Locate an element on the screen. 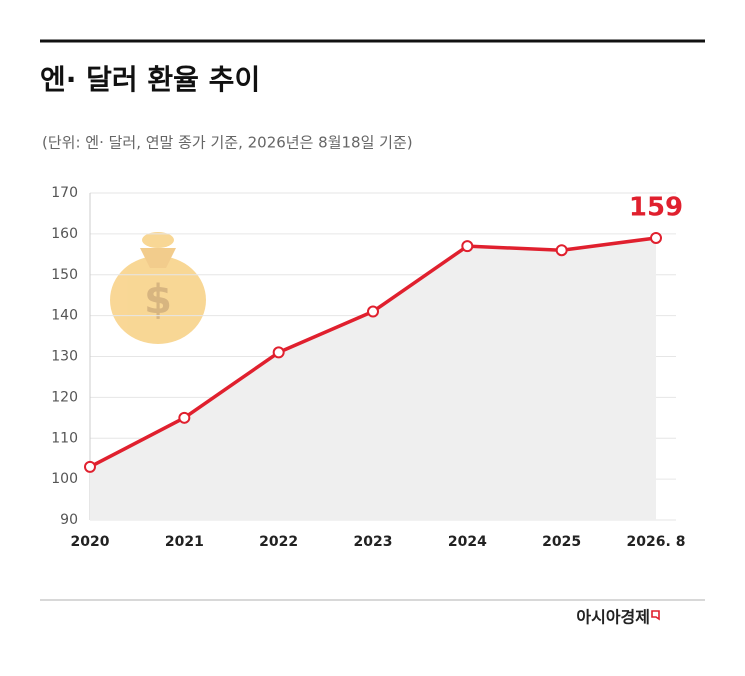 This screenshot has width=745, height=676. x-tick-label: 2021 is located at coordinates (184, 542).